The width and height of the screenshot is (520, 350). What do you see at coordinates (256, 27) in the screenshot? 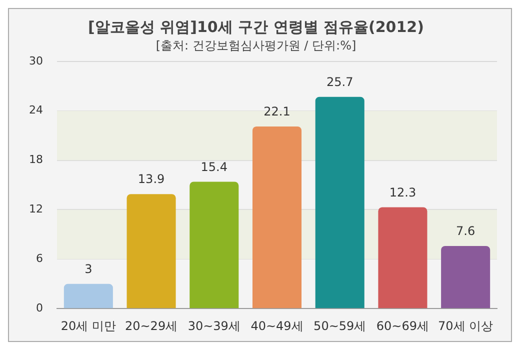
I see `chart-title: [알코올성 위염]10세 구간 연령별 점유율(2012)` at bounding box center [256, 27].